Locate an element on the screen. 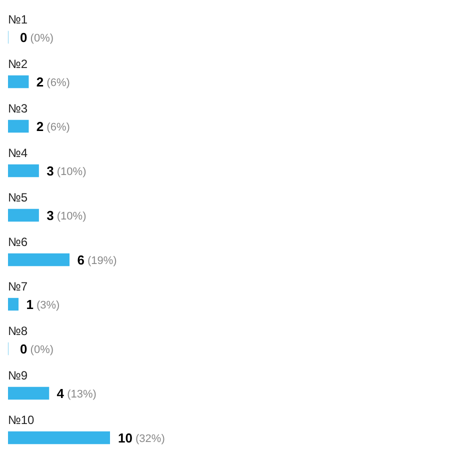 Image resolution: width=450 pixels, height=466 pixels. y-tick-label: №8 is located at coordinates (18, 331).